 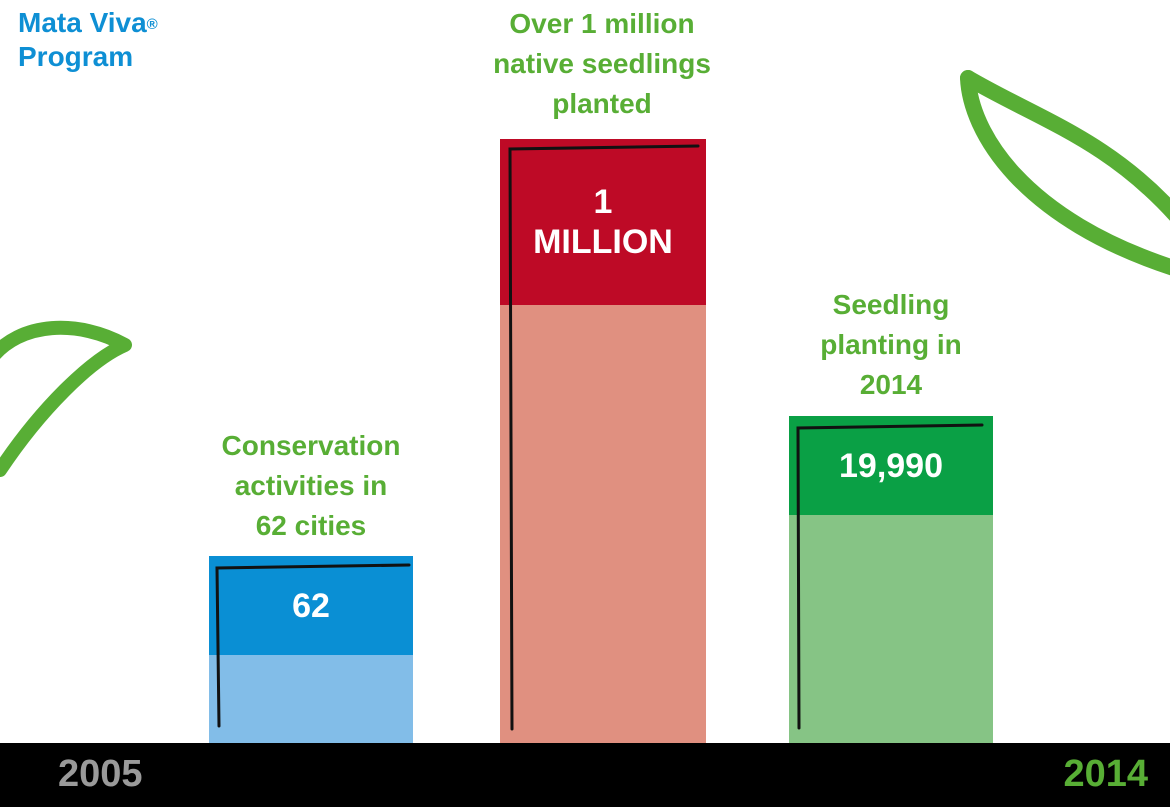 I want to click on caption-line: native seedlings, so click(x=602, y=63).